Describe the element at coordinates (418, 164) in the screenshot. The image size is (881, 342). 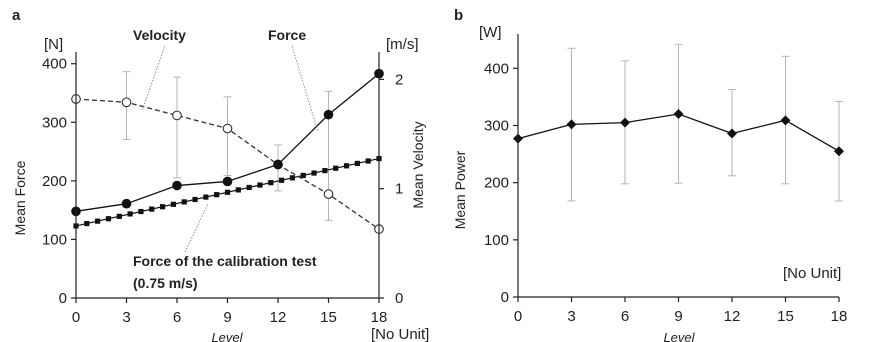
I see `panel-a-right-axis-title: Mean Velocity` at that location.